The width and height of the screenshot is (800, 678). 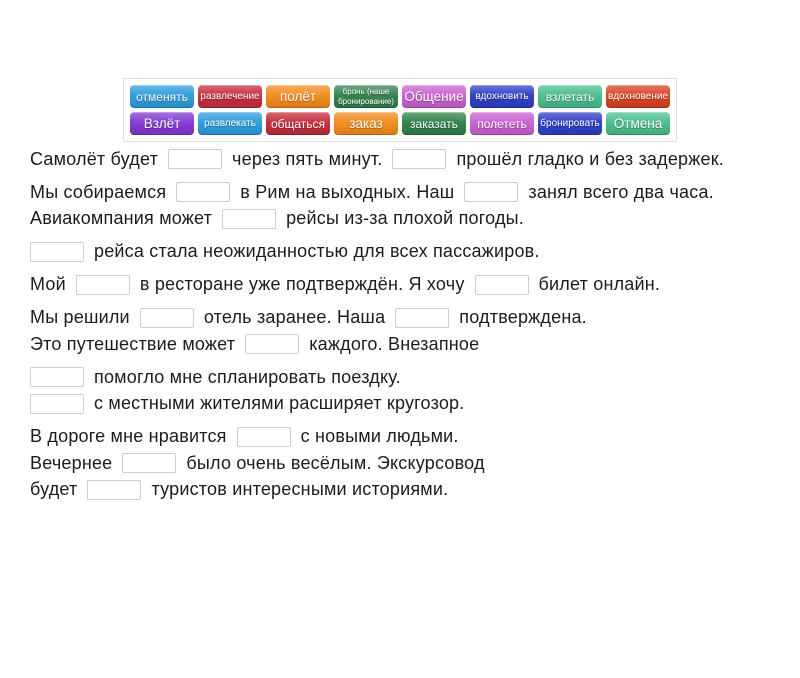 I want to click on word-chip: Отмена, so click(x=638, y=123).